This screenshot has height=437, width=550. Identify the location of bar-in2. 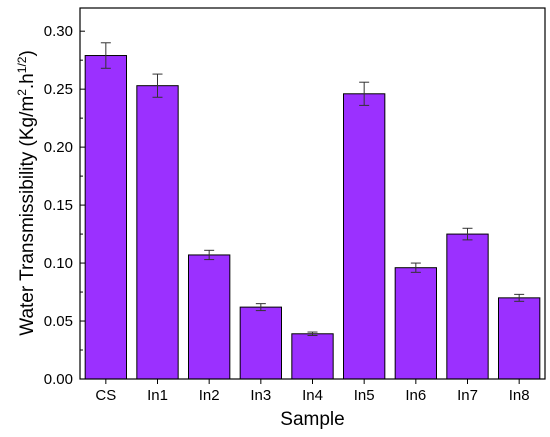
(209, 317).